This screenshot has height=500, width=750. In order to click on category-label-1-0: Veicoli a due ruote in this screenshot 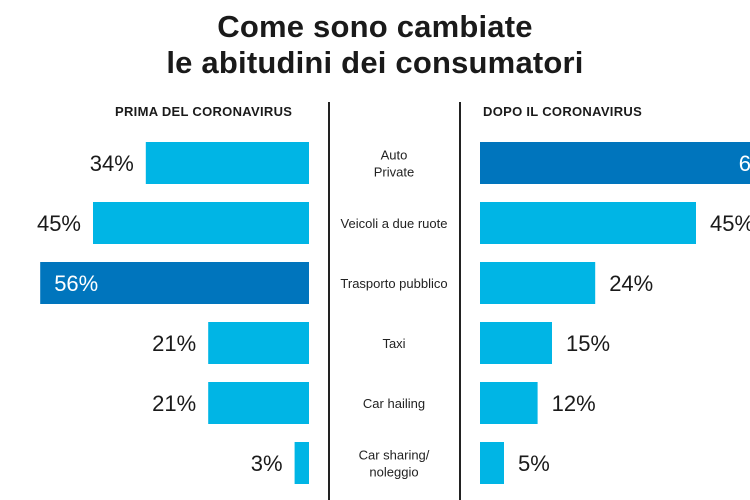, I will do `click(394, 223)`.